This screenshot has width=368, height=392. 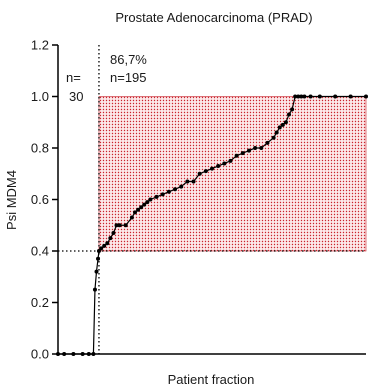 What do you see at coordinates (40, 251) in the screenshot?
I see `y-tick-label: 0.4` at bounding box center [40, 251].